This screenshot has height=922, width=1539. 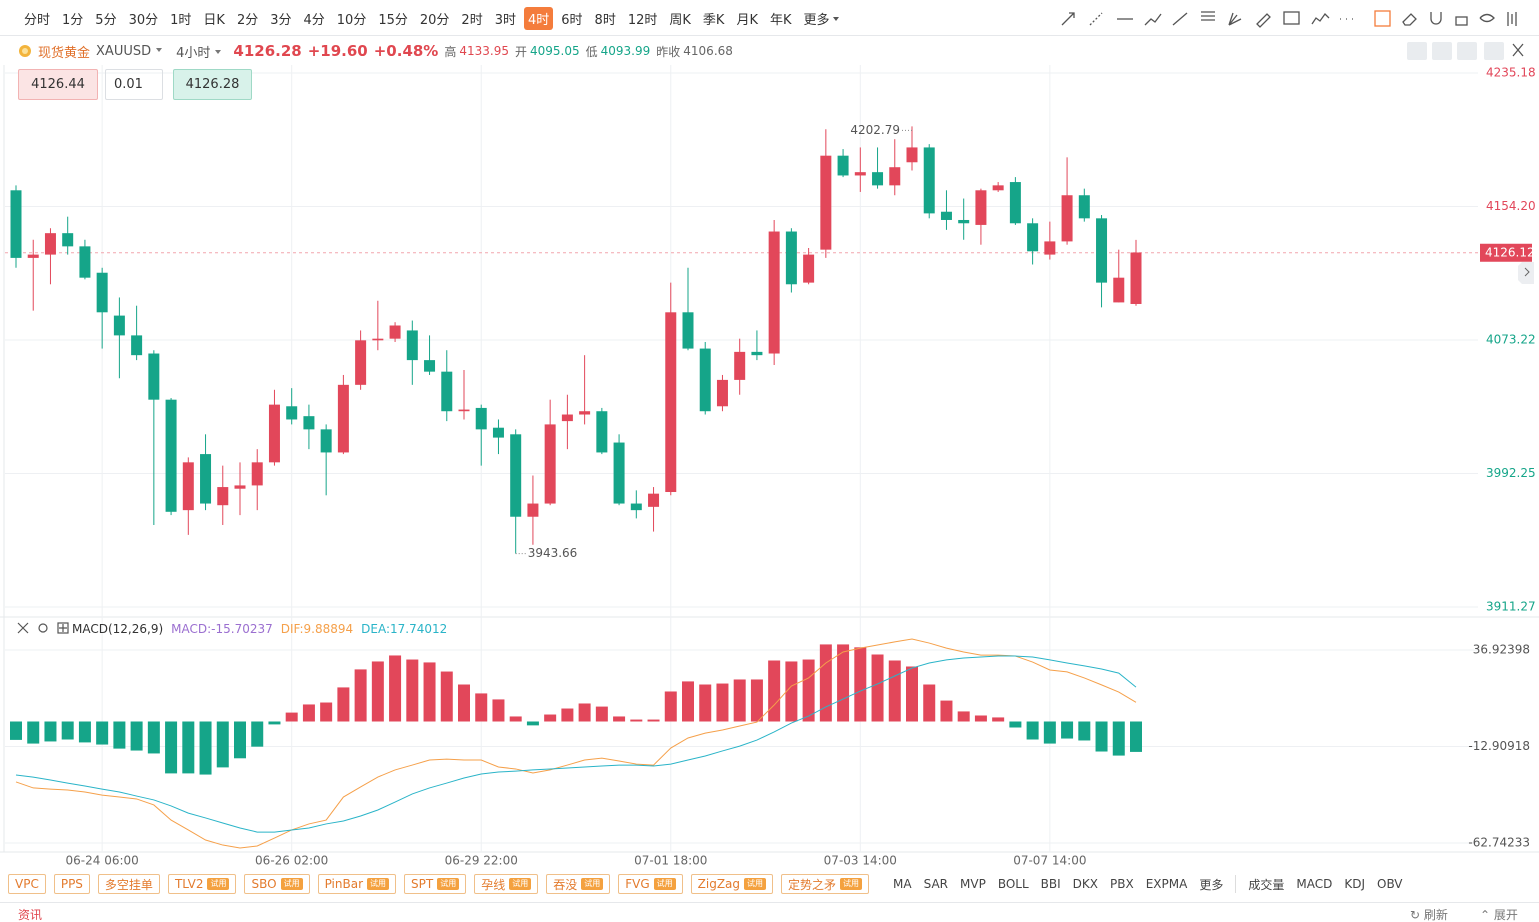 I want to click on macd-line, so click(x=576, y=744).